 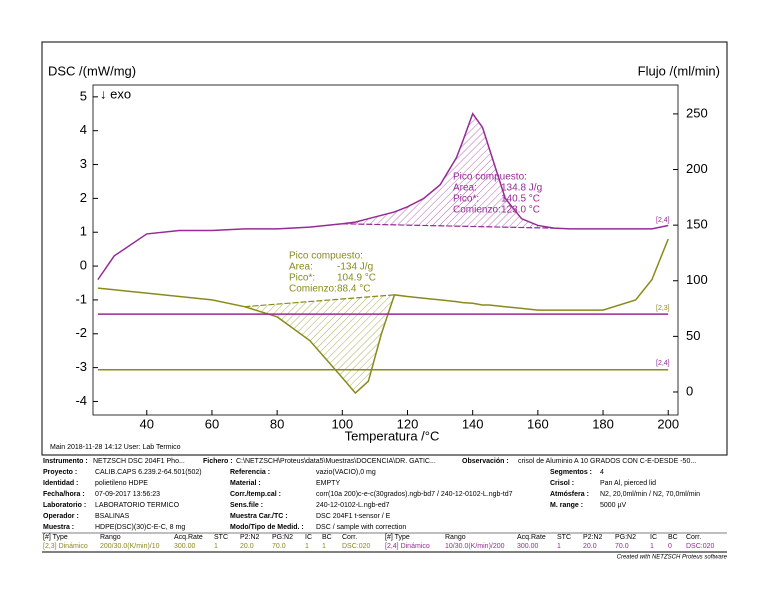 What do you see at coordinates (392, 435) in the screenshot?
I see `x-axis-title: Temperatura /°C` at bounding box center [392, 435].